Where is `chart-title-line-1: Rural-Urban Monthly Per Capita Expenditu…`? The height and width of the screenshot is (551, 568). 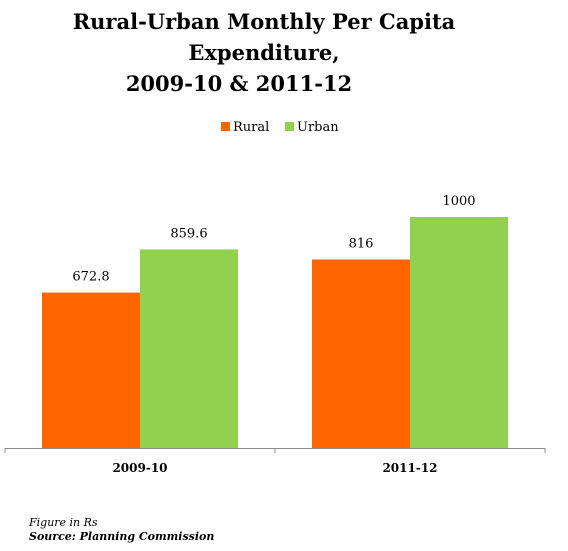 chart-title-line-1: Rural-Urban Monthly Per Capita Expenditu… is located at coordinates (264, 37).